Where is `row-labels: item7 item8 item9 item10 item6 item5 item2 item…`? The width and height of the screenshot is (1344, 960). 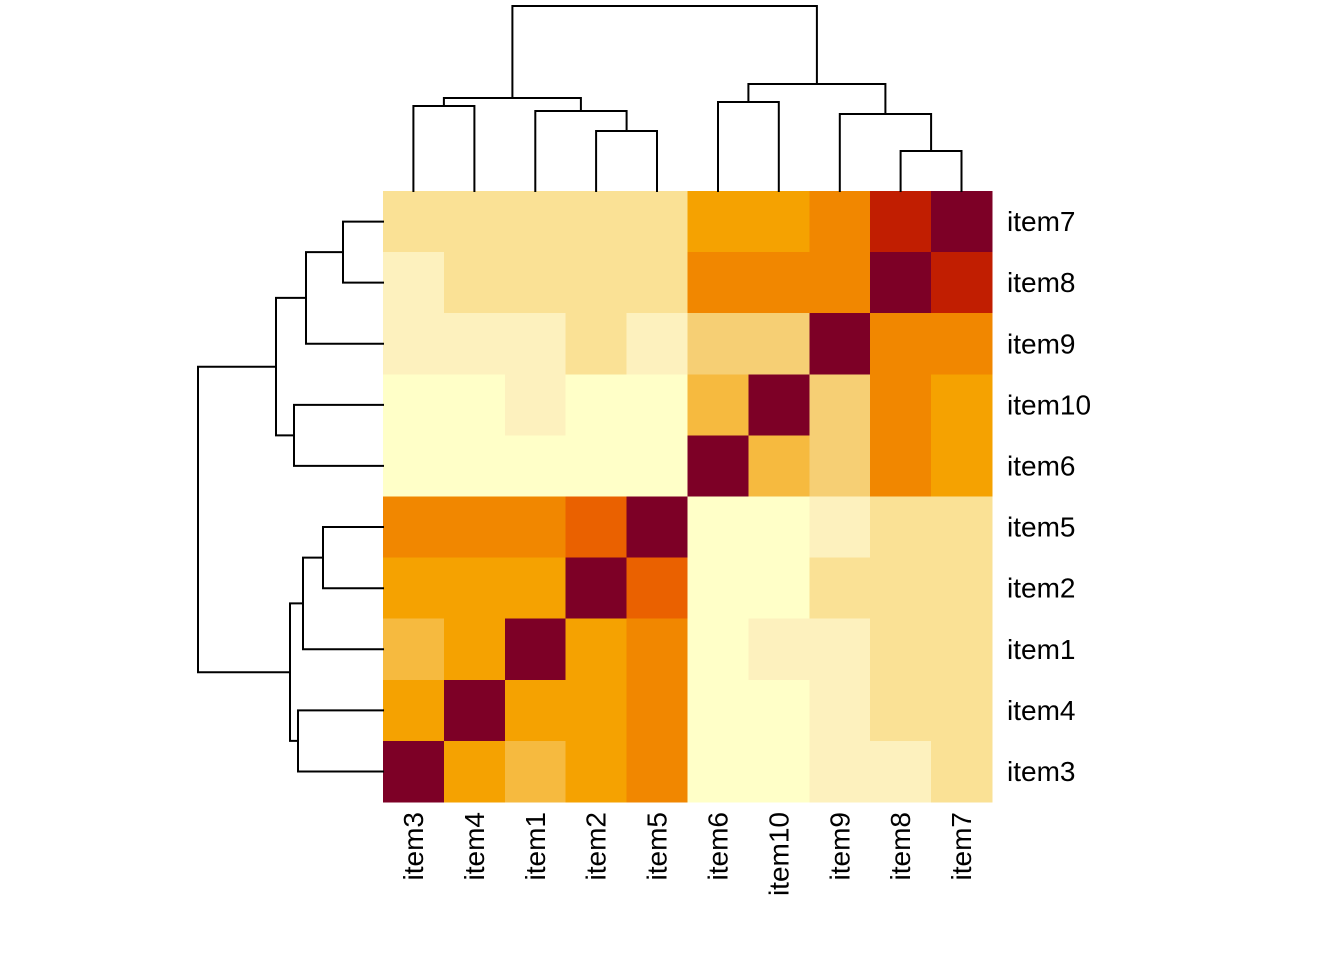
row-labels: item7 item8 item9 item10 item6 item5 item2 item… is located at coordinates (1049, 496).